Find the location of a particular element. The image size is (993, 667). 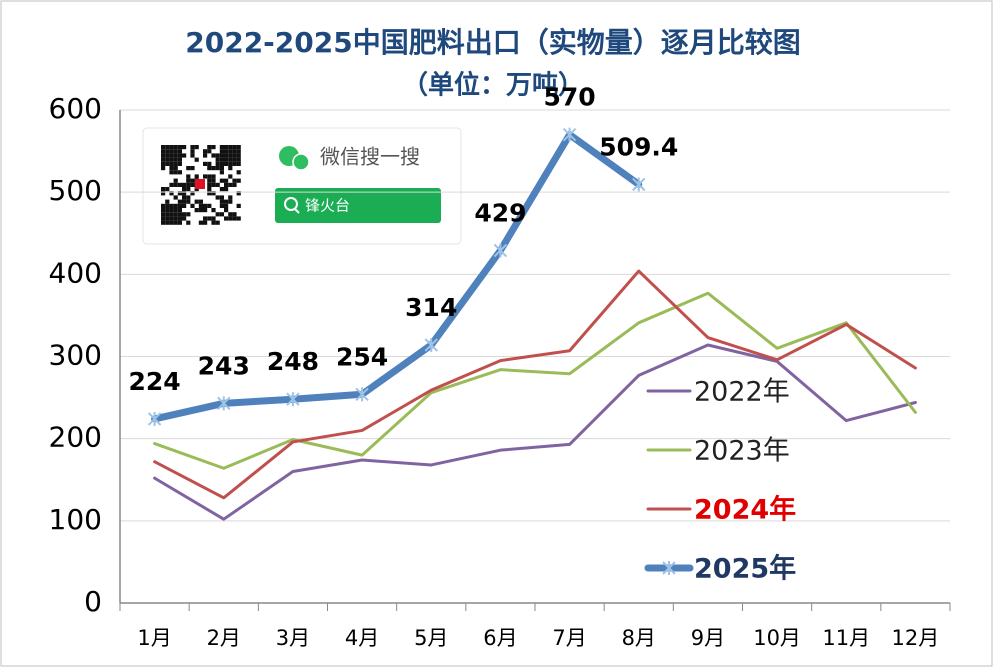

legend-label: 2024年 is located at coordinates (745, 510).